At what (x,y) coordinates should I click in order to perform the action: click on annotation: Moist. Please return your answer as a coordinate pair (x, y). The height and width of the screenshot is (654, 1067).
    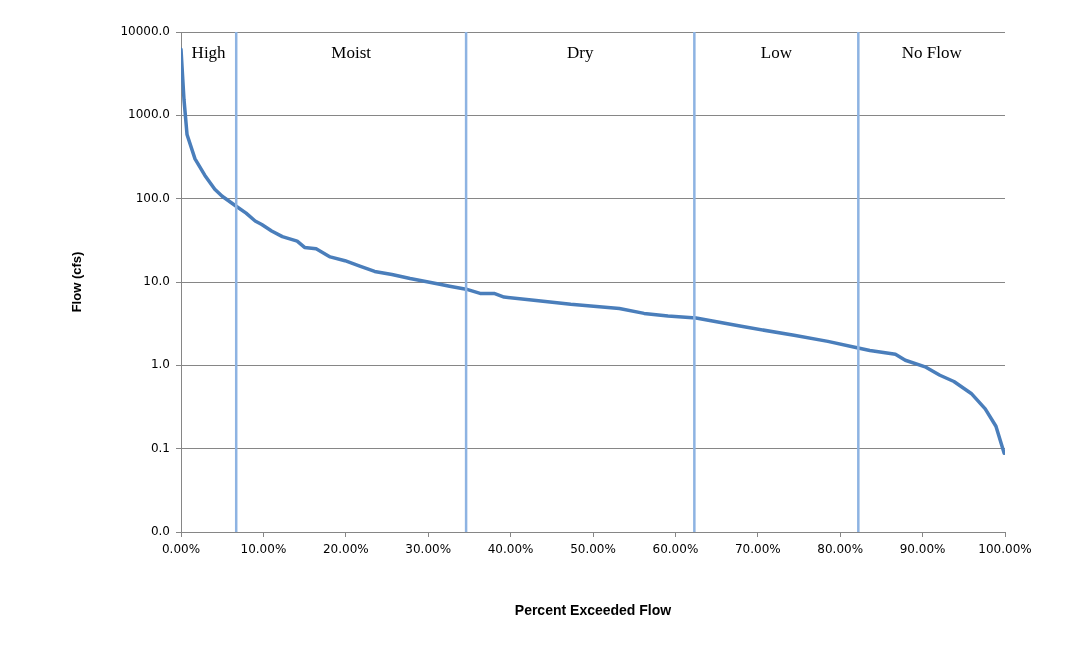
    Looking at the image, I should click on (351, 53).